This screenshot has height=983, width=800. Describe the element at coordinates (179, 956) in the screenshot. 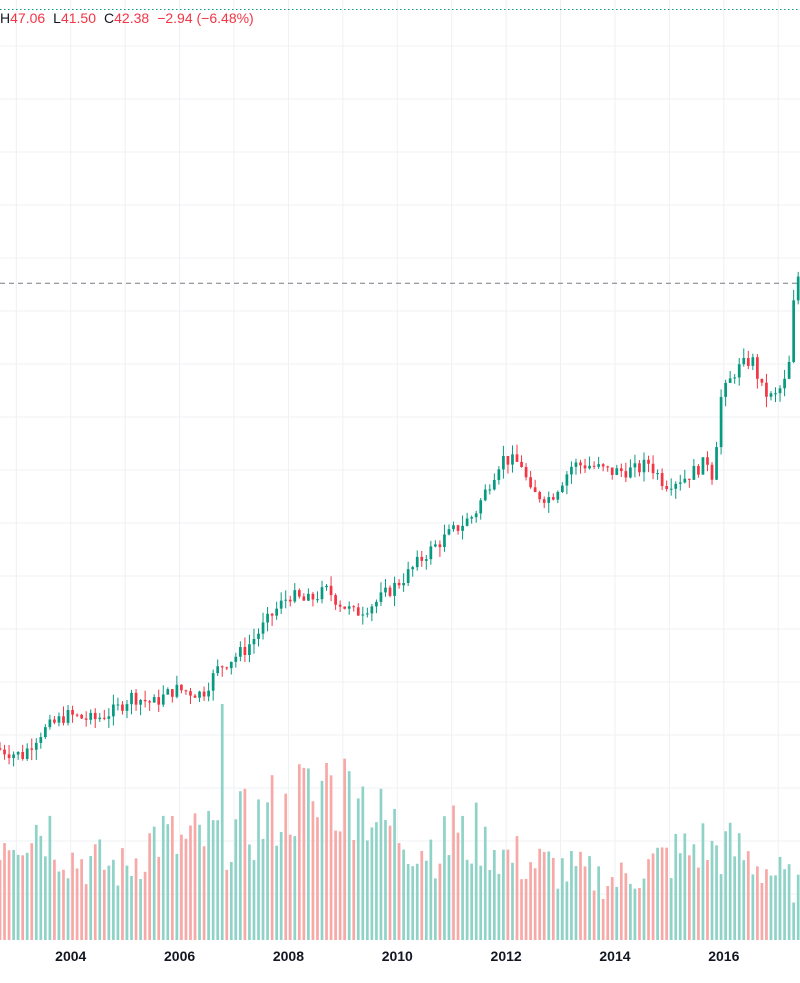

I see `x-tick-label: 2006` at that location.